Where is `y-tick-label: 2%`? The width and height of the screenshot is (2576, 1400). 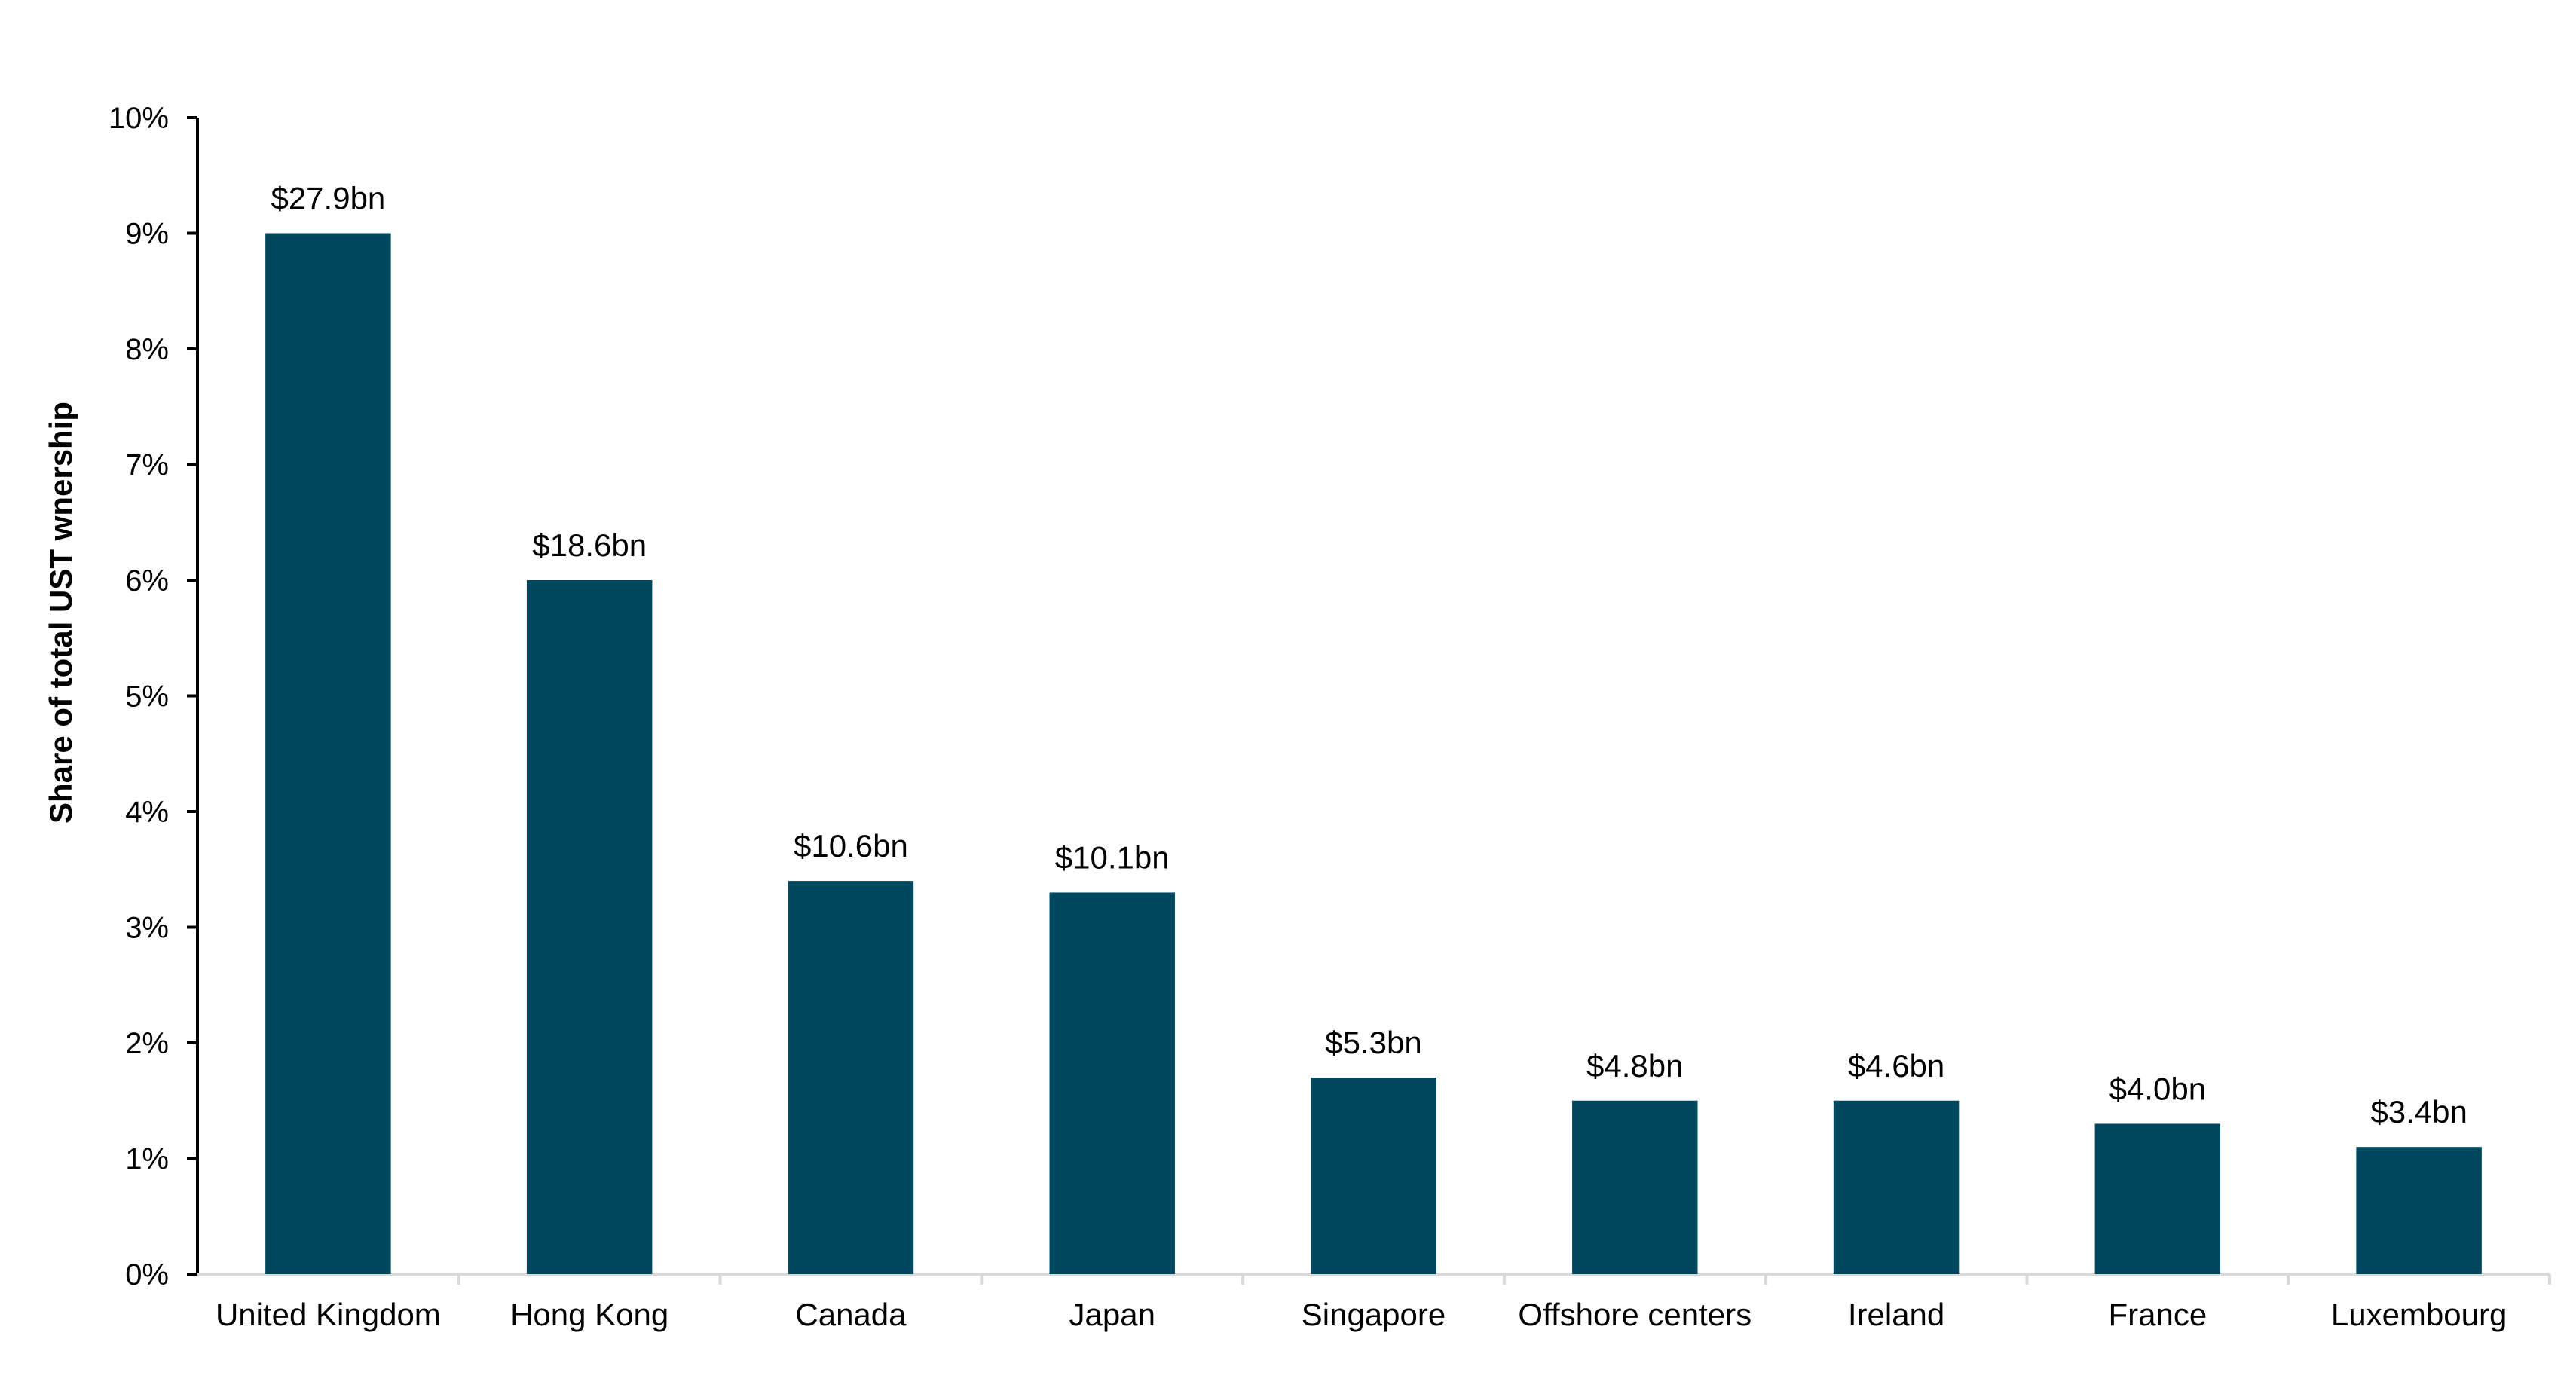
y-tick-label: 2% is located at coordinates (147, 1043).